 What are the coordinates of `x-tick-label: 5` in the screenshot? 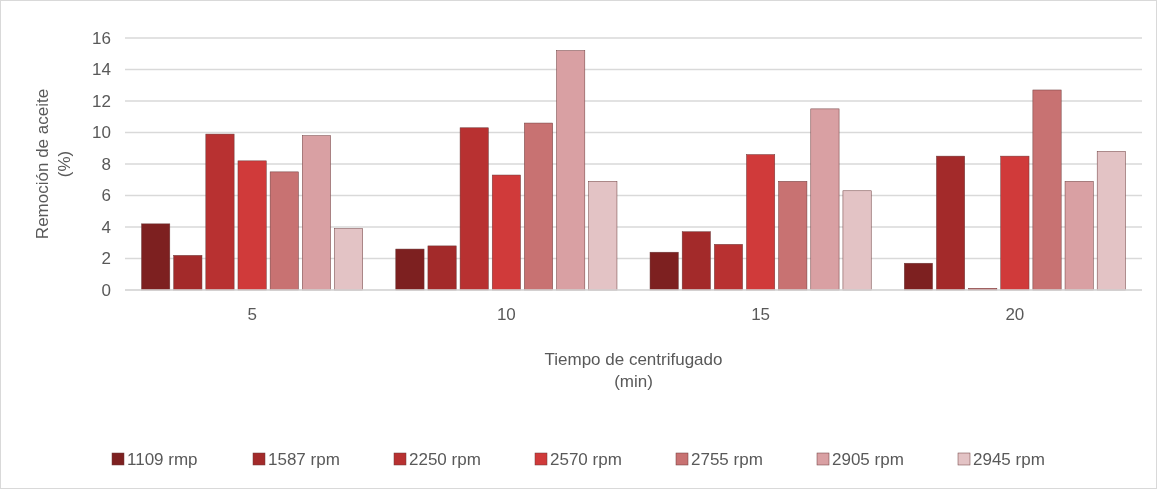 It's located at (252, 314).